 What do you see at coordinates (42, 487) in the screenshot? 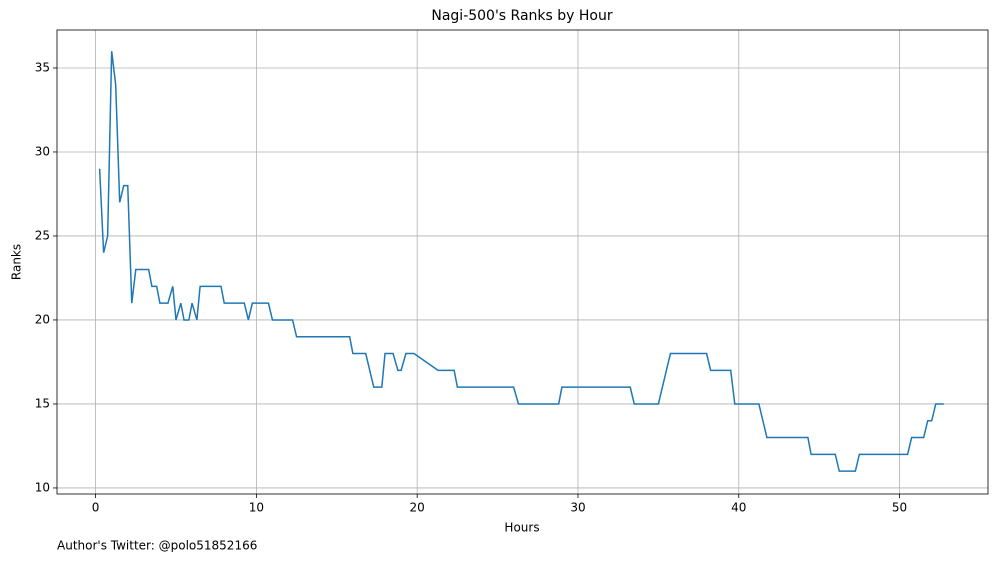
I see `y-tick-label: 10` at bounding box center [42, 487].